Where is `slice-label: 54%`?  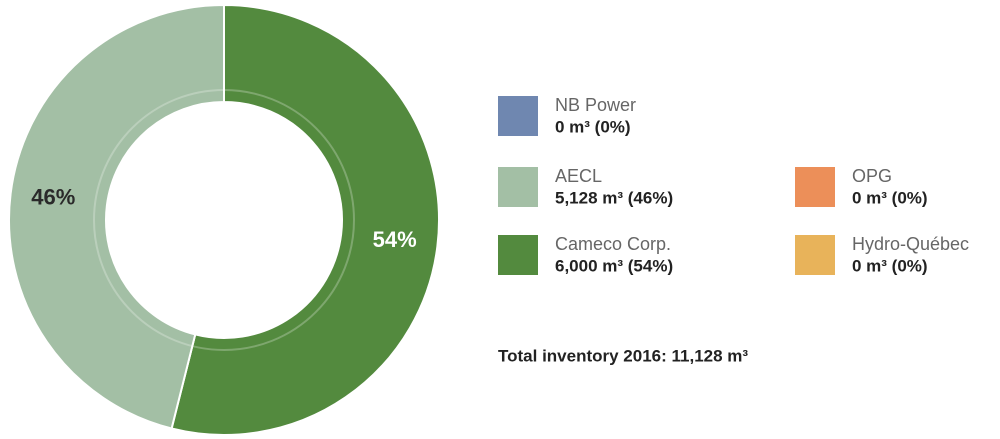 slice-label: 54% is located at coordinates (395, 239).